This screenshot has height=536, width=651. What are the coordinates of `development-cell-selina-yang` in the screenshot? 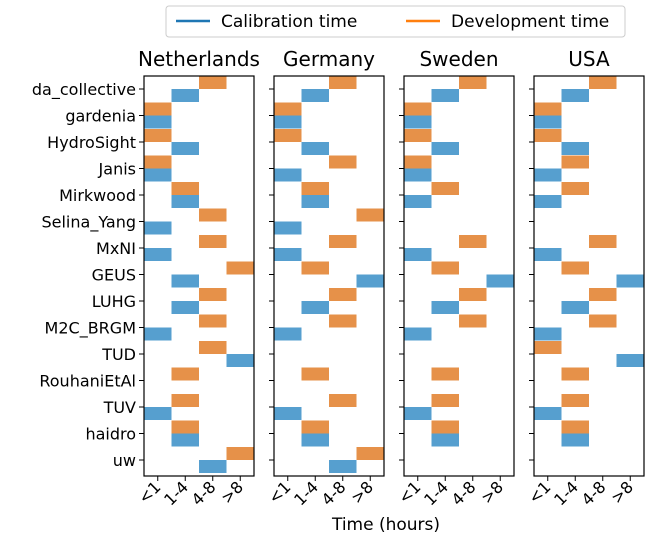 It's located at (213, 215).